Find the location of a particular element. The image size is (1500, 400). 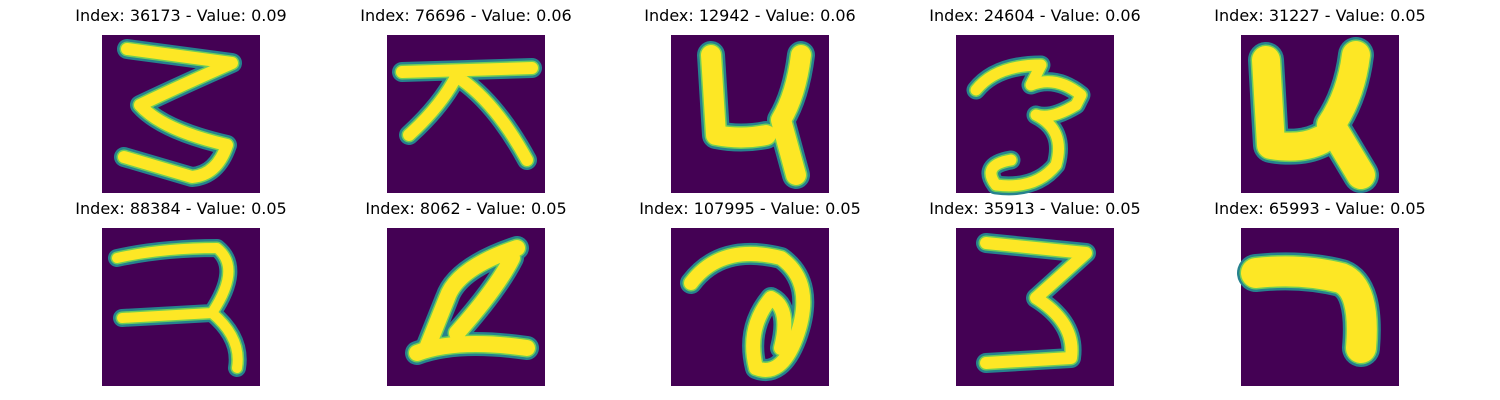

panel-title: Index: 12942 - Value: 0.06 is located at coordinates (749, 15).